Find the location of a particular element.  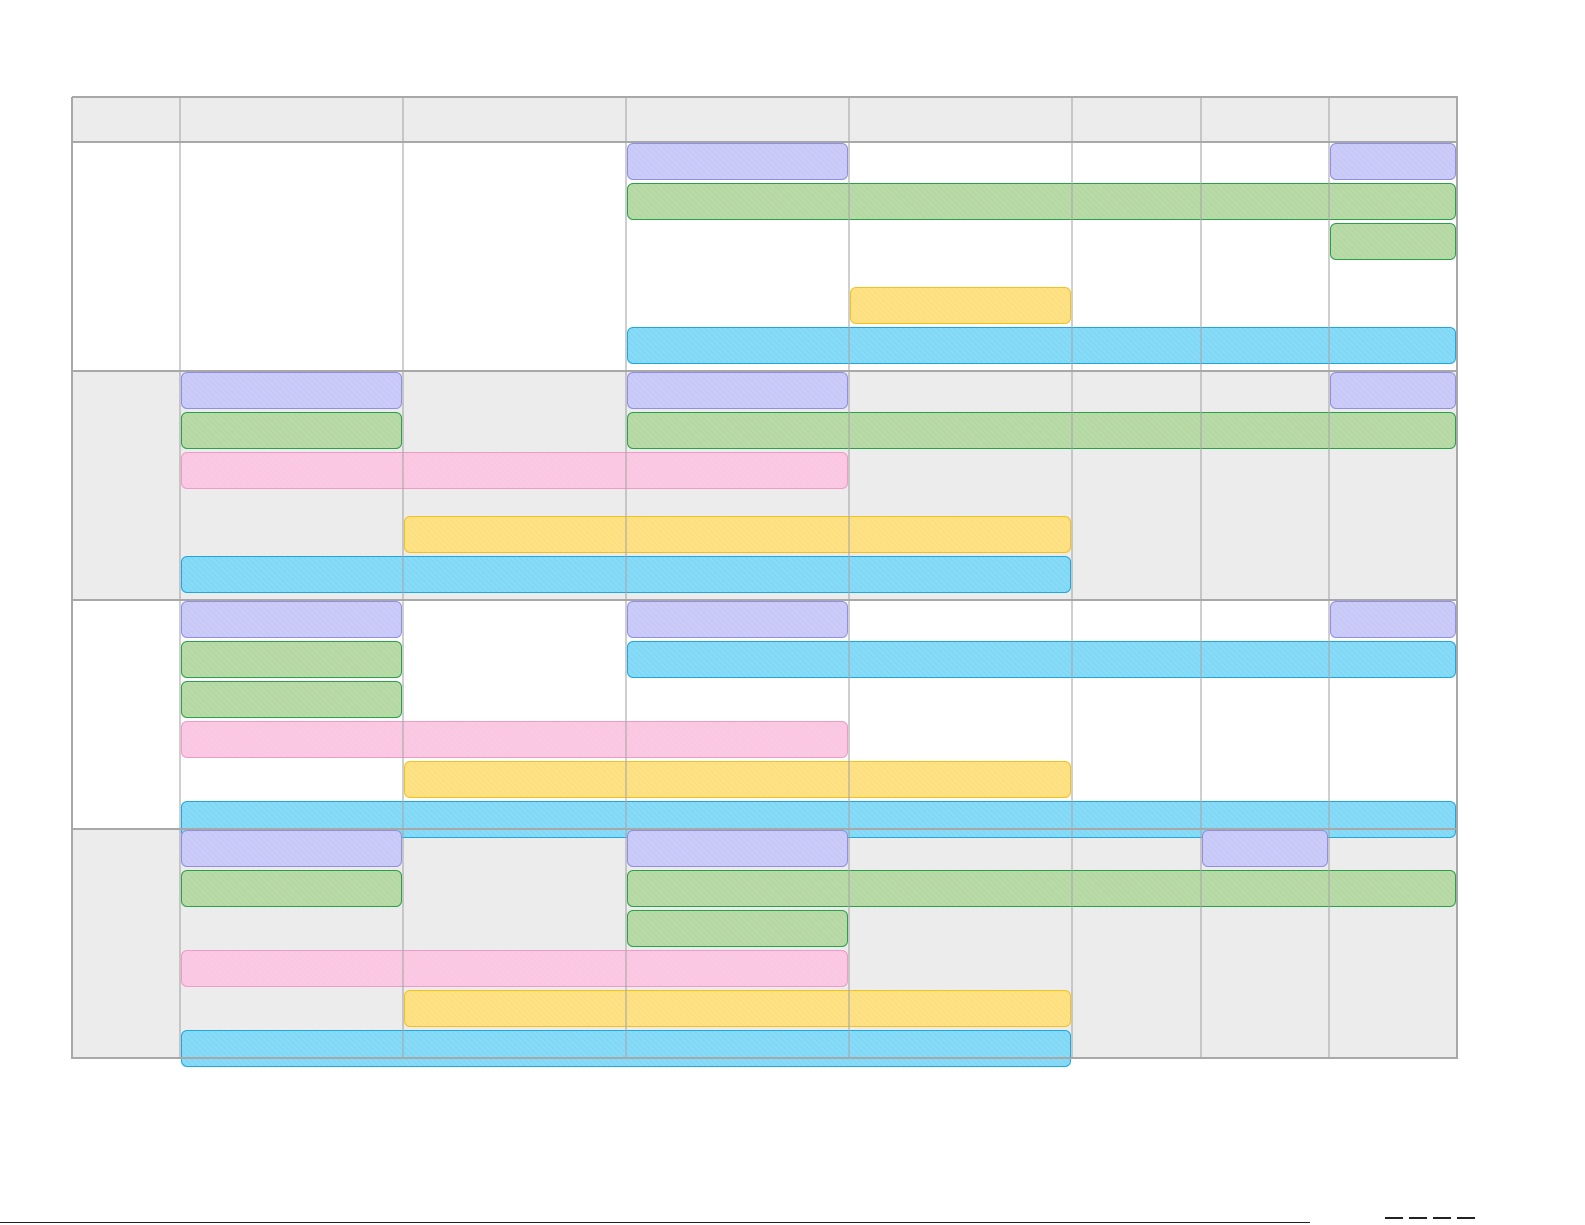

footer-rule is located at coordinates (655, 1222).